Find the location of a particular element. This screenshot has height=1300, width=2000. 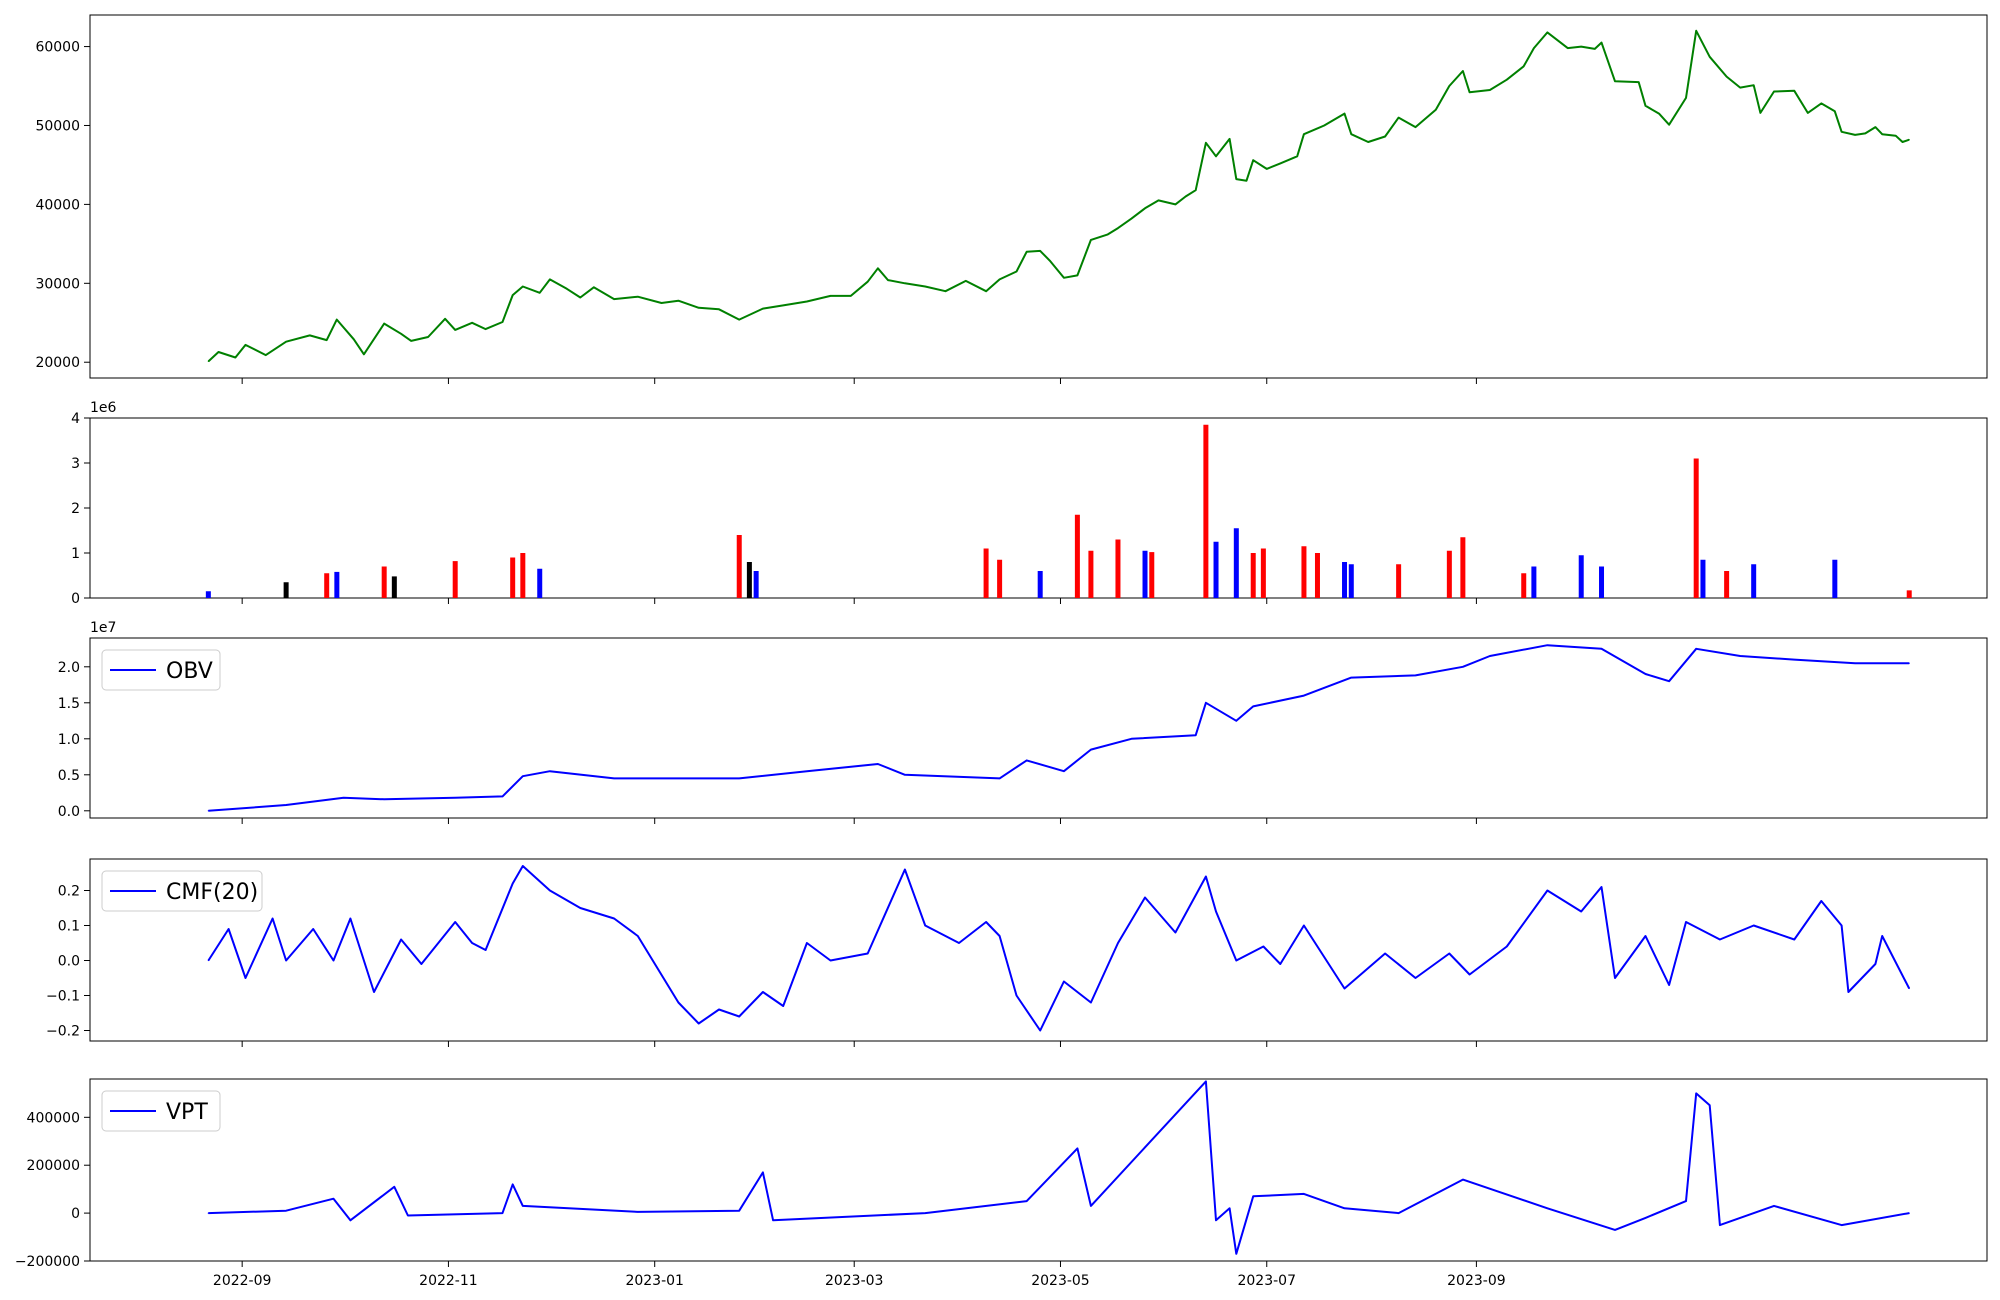

y-tick-label: 20000 is located at coordinates (57, 363).